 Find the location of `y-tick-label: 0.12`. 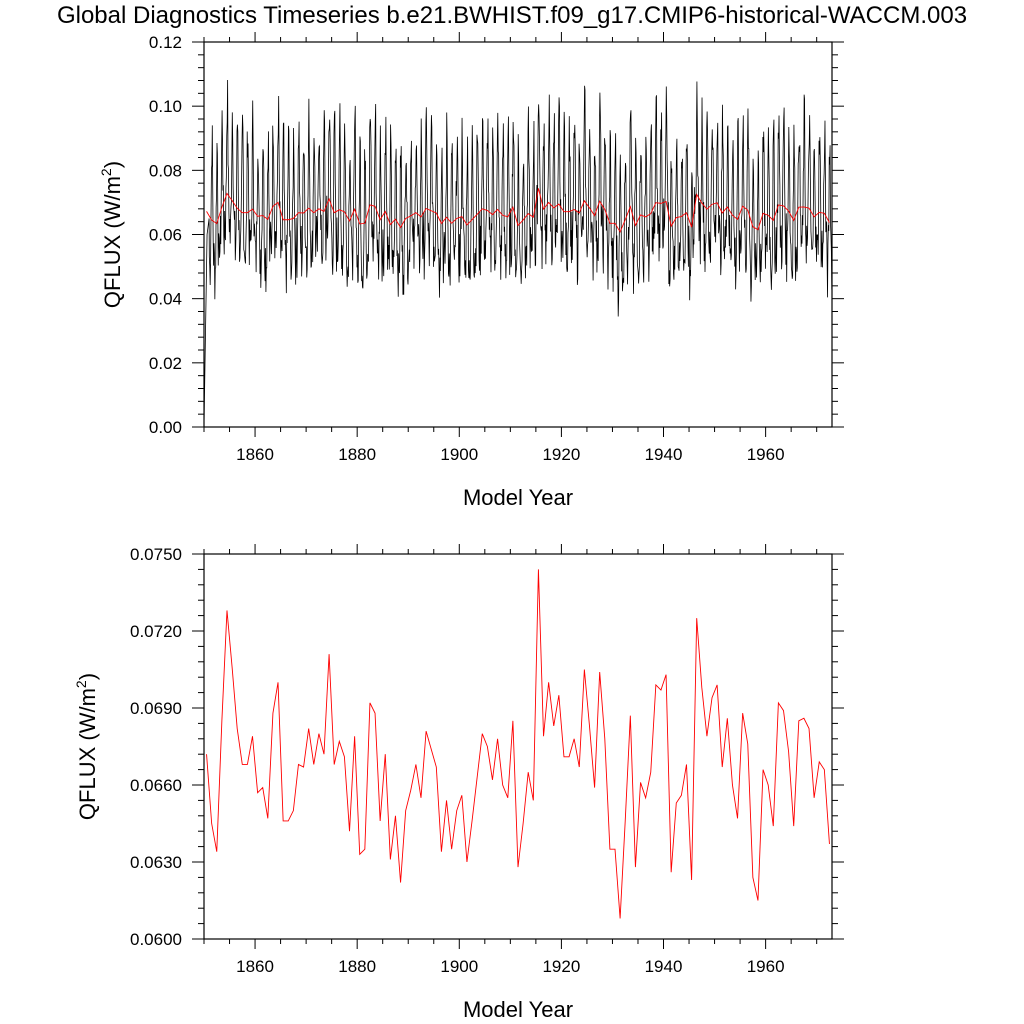

y-tick-label: 0.12 is located at coordinates (165, 42).